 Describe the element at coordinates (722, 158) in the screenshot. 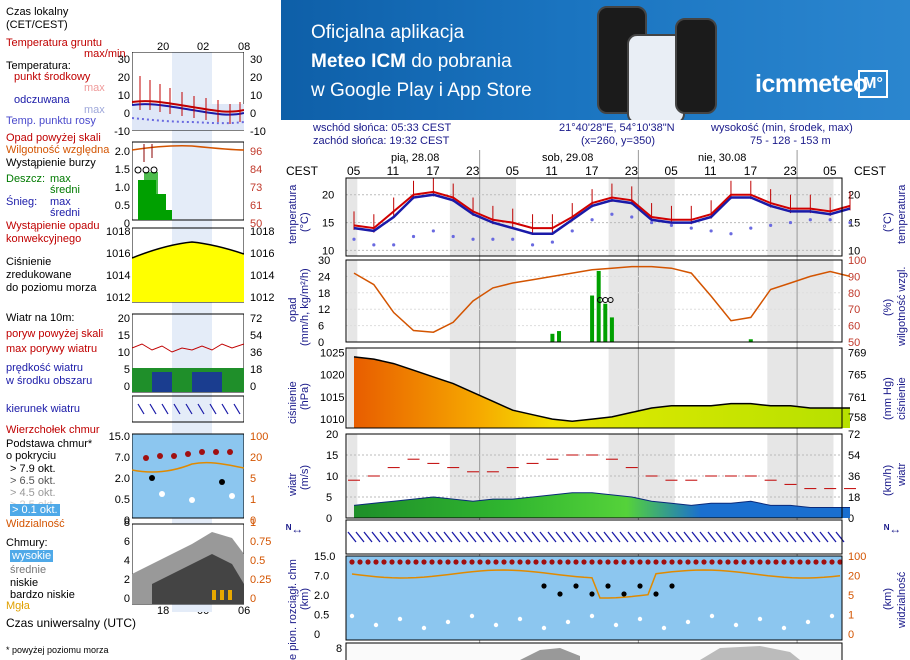

I see `day-label: nie, 30.08` at that location.